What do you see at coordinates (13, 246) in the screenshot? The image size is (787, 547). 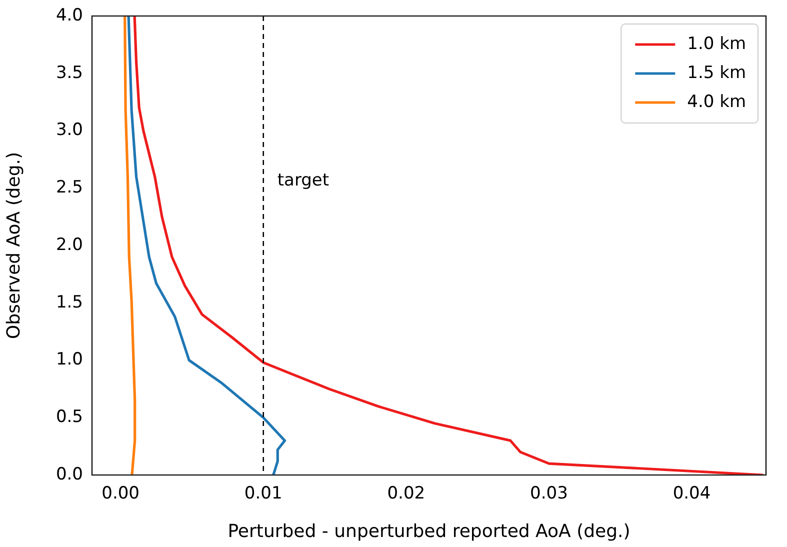 I see `y-axis-title: Observed AoA (deg.)` at bounding box center [13, 246].